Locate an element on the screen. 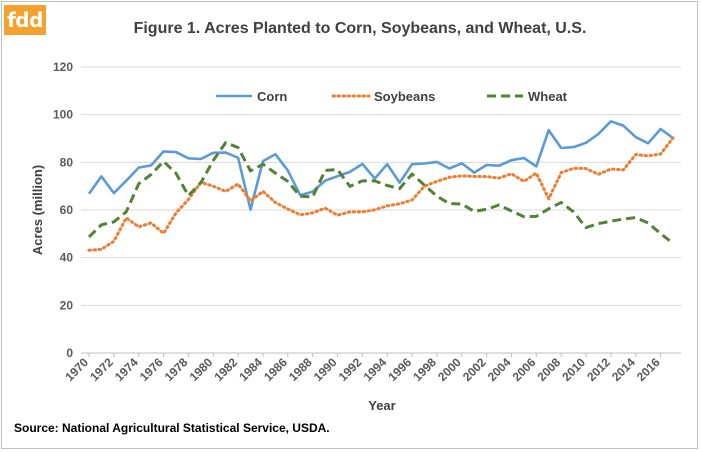 This screenshot has width=701, height=452. x-axis-title: Year is located at coordinates (381, 405).